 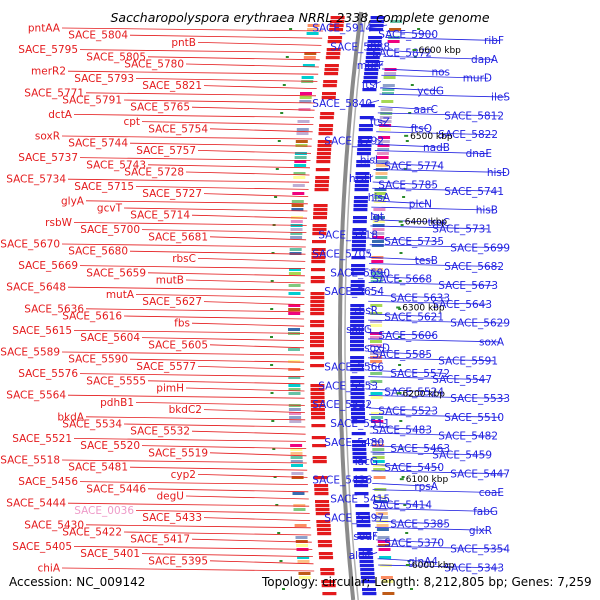 I want to click on right-label: plcN, so click(x=420, y=204).